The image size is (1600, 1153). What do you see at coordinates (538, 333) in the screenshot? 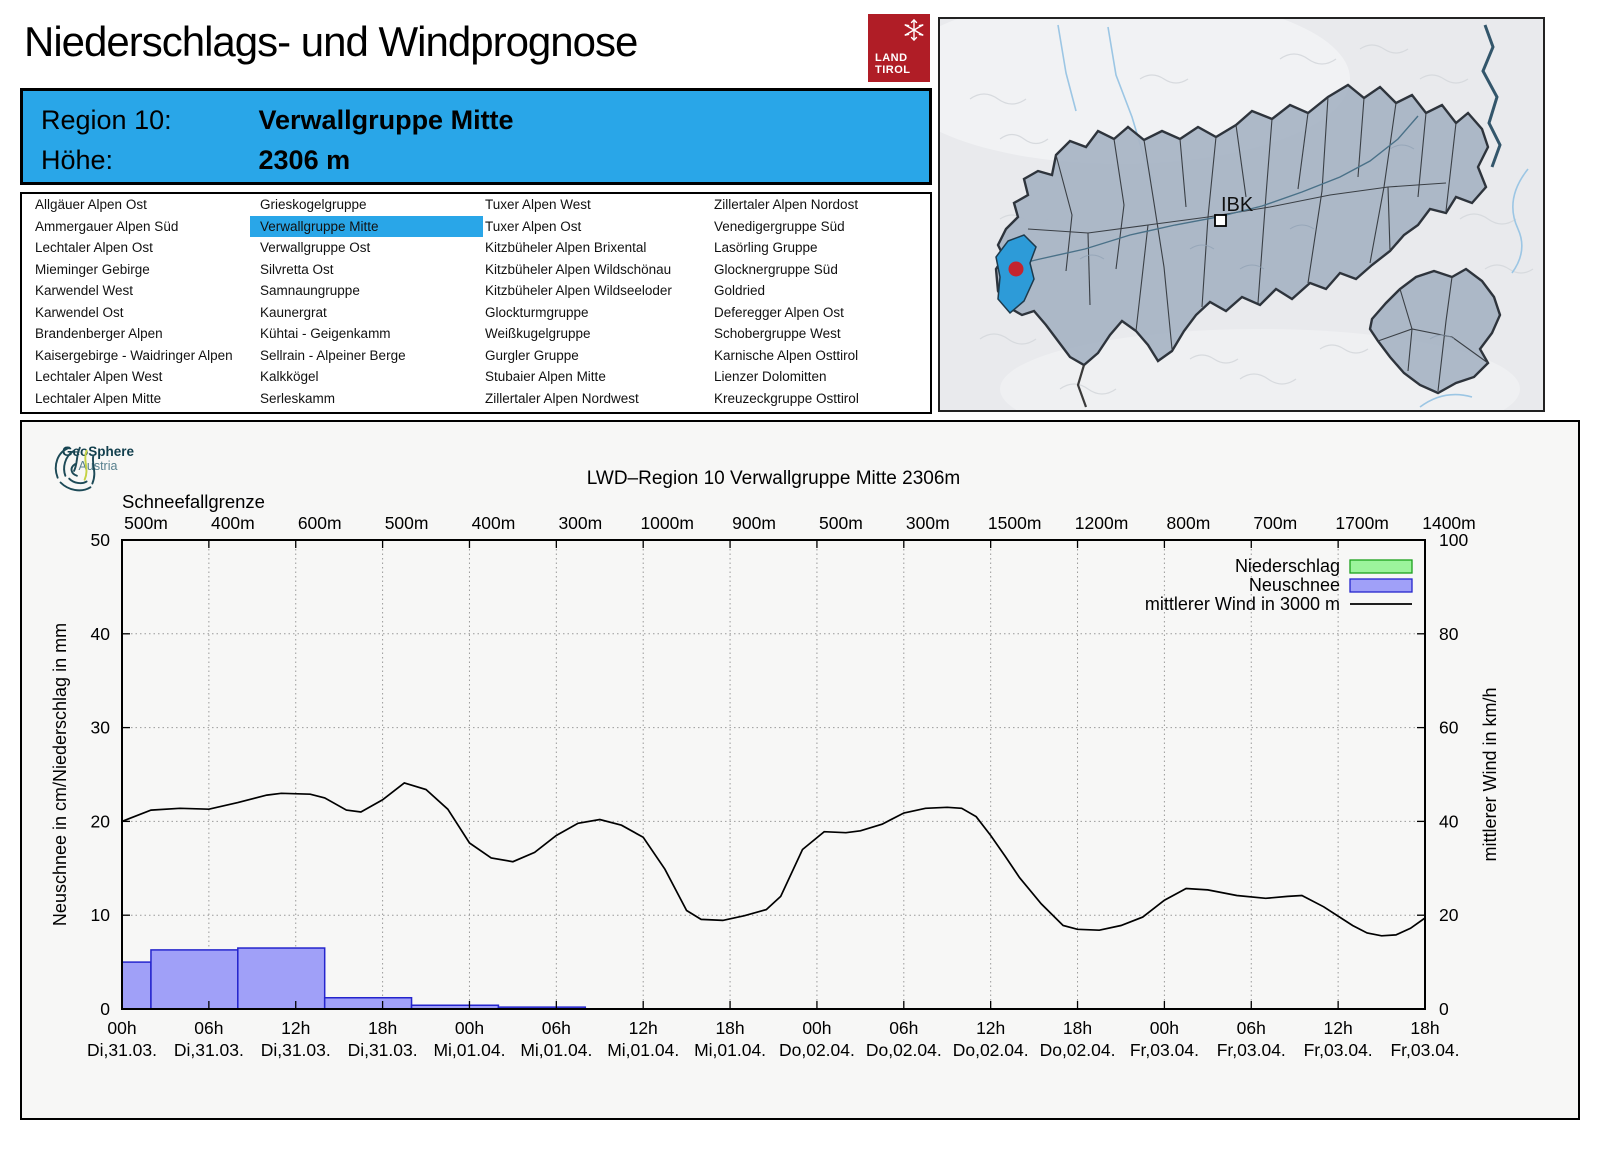
I see `region-list-item: Weißkugelgruppe` at bounding box center [538, 333].